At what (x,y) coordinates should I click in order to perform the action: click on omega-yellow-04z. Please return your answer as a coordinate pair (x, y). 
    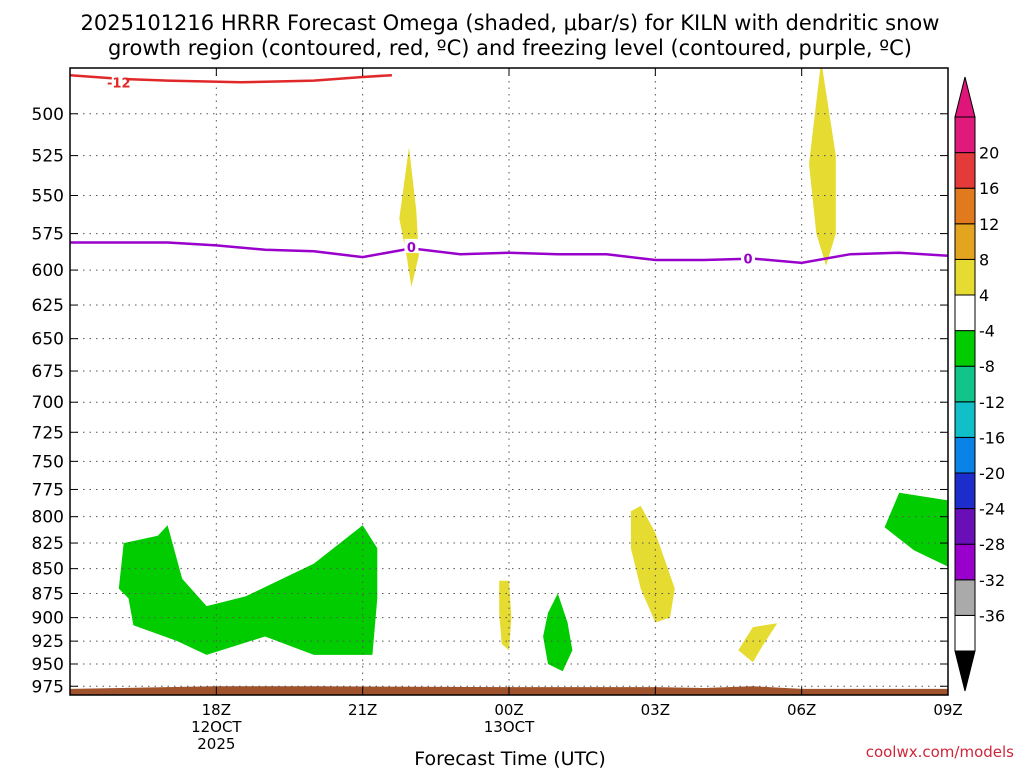
    Looking at the image, I should click on (758, 643).